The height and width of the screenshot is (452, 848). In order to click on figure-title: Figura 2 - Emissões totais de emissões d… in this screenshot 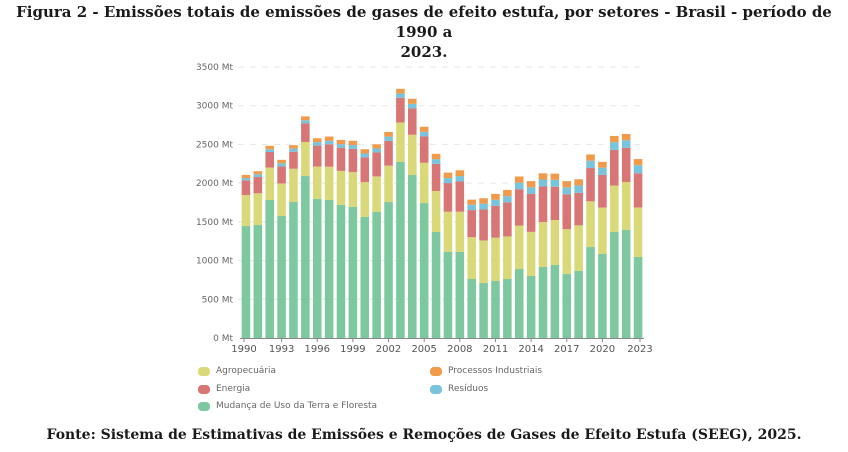, I will do `click(424, 32)`.